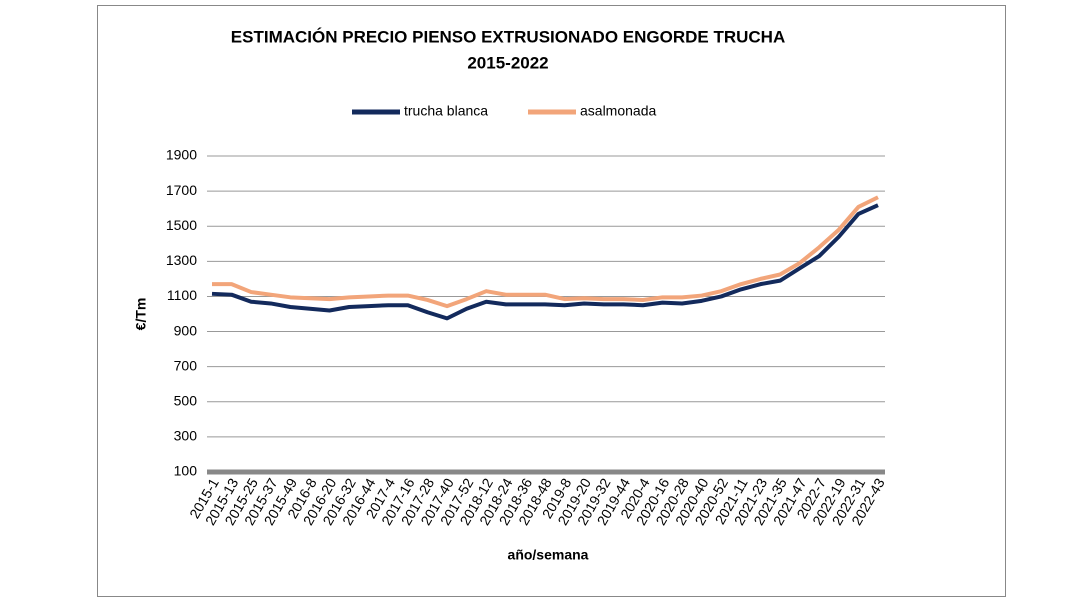 The height and width of the screenshot is (608, 1080). Describe the element at coordinates (186, 365) in the screenshot. I see `y-tick-label: 700` at that location.